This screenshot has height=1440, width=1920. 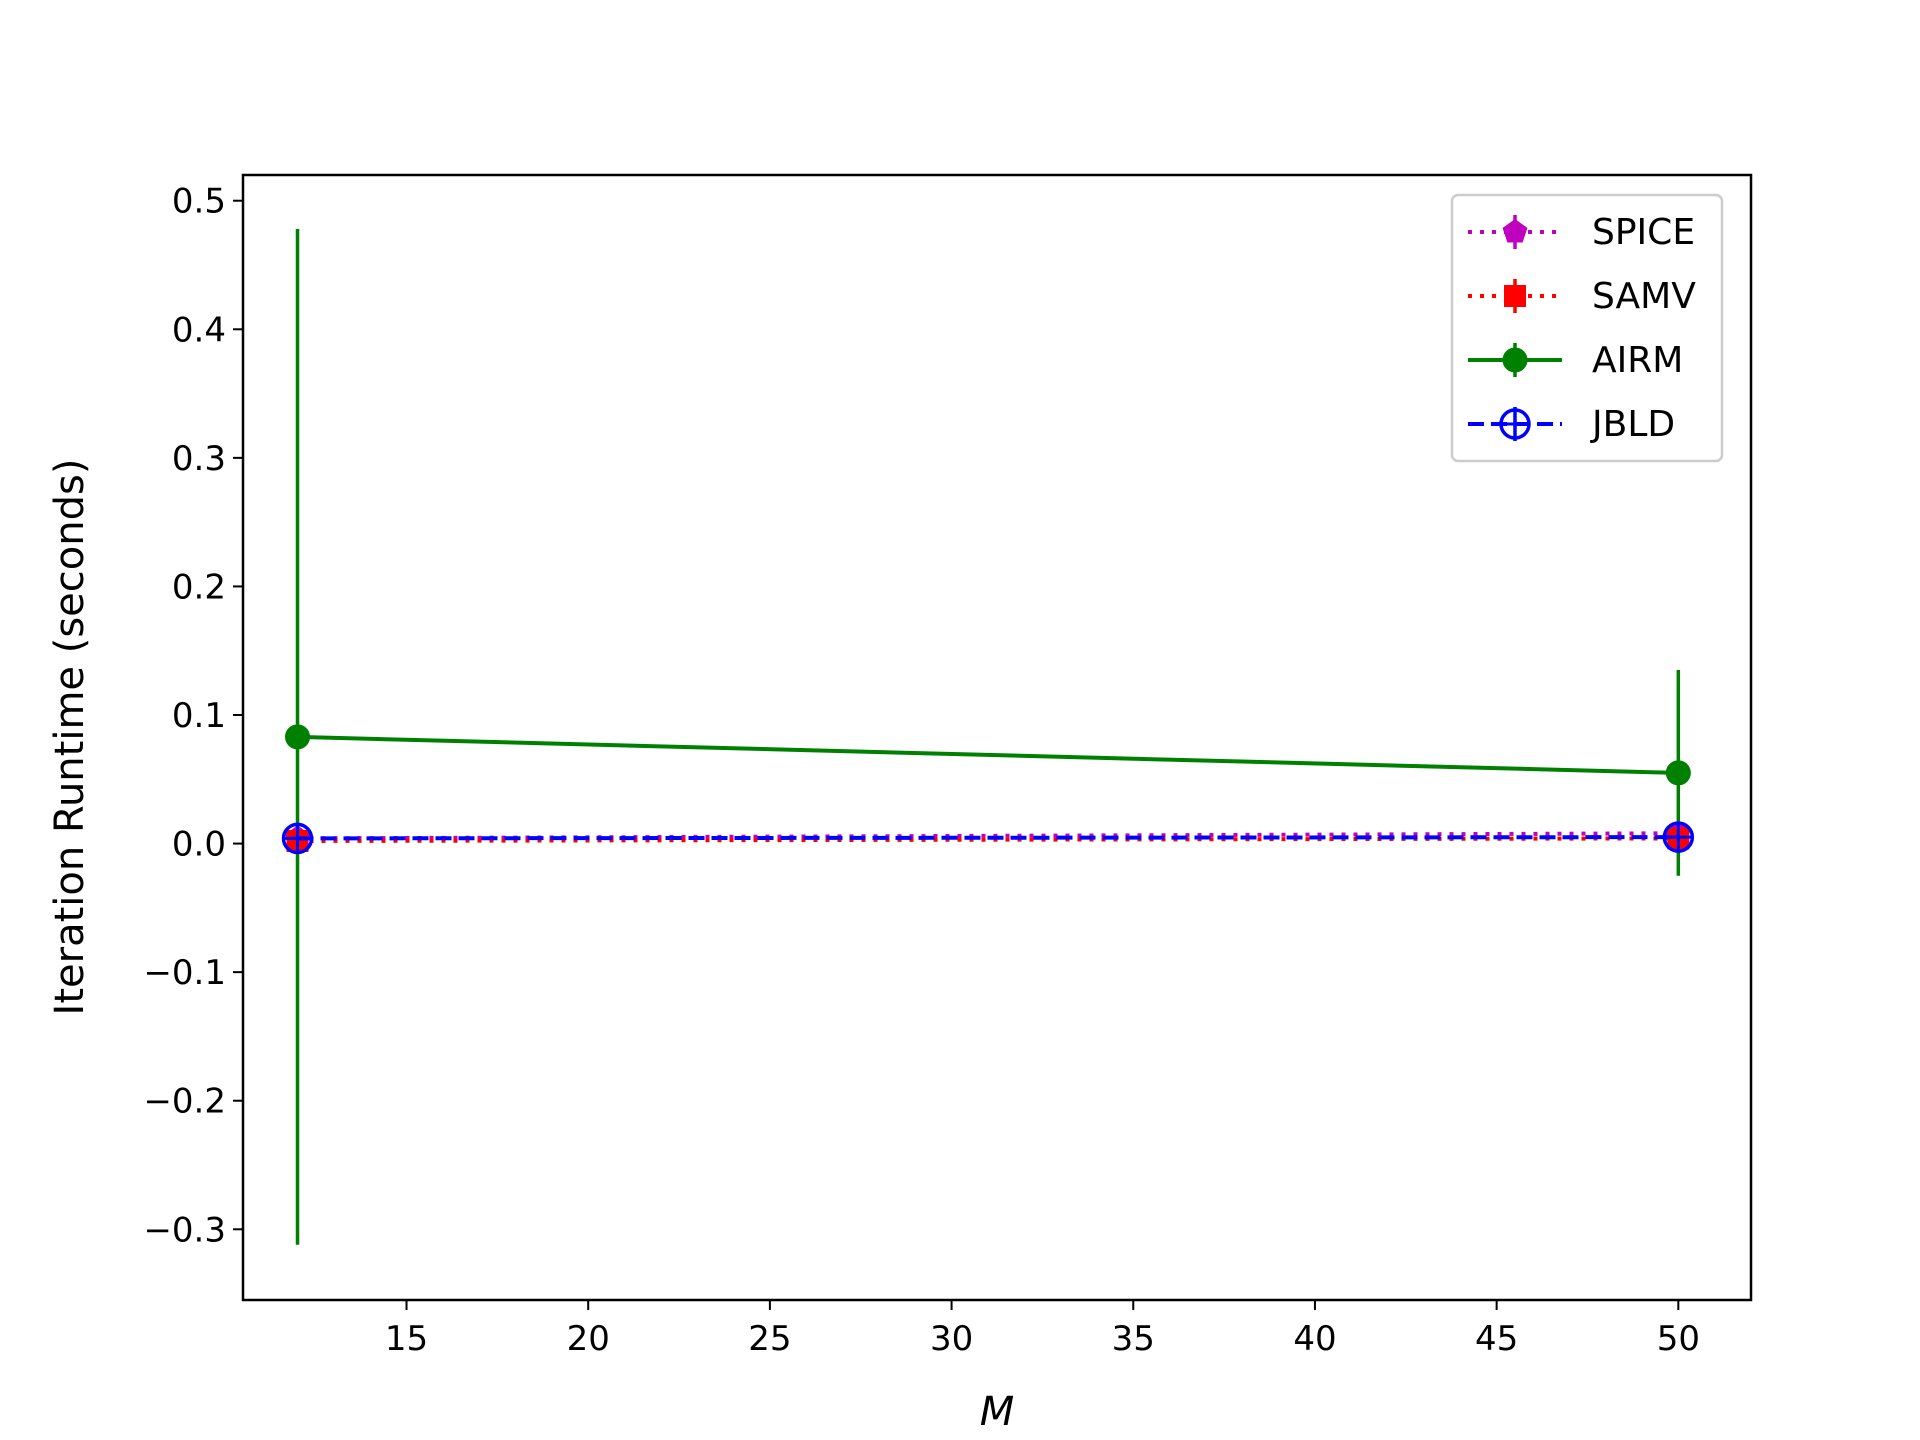 What do you see at coordinates (1496, 1339) in the screenshot?
I see `x-tick-label: 45` at bounding box center [1496, 1339].